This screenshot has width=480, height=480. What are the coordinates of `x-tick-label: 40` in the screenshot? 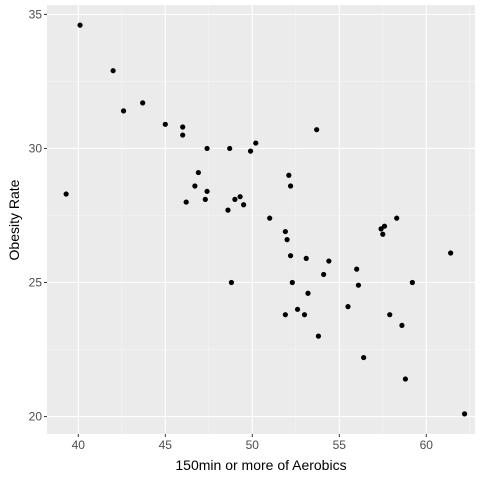 It's located at (79, 445).